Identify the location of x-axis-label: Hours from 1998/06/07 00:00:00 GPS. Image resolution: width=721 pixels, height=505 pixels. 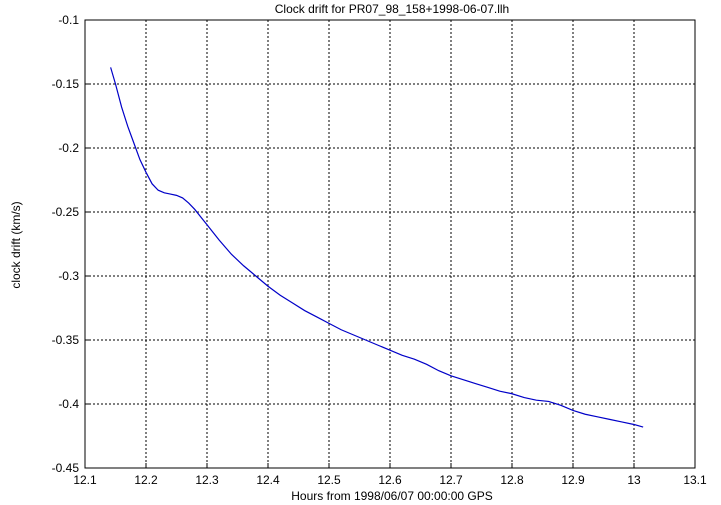
(391, 496).